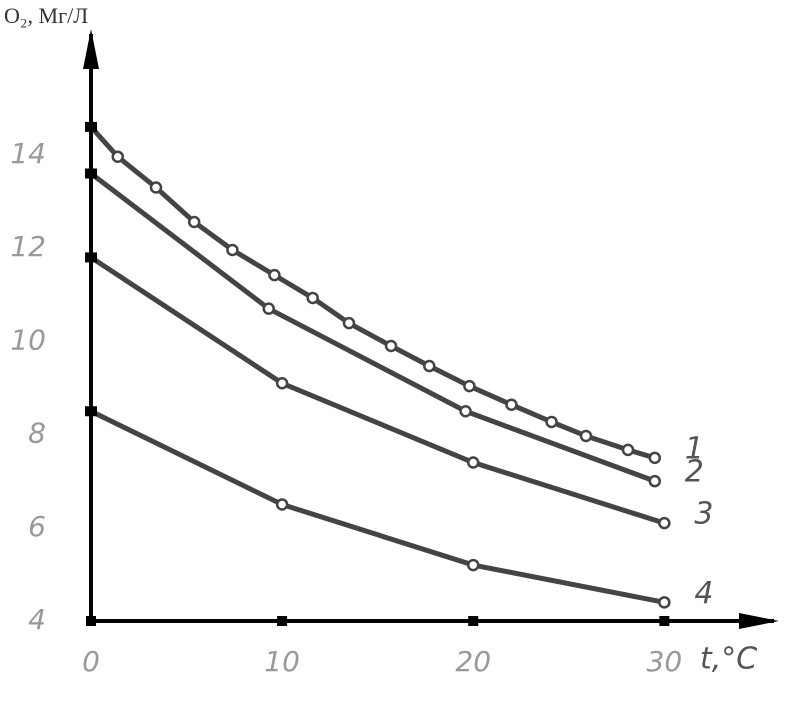  What do you see at coordinates (91, 49) in the screenshot?
I see `y-axis-arrow` at bounding box center [91, 49].